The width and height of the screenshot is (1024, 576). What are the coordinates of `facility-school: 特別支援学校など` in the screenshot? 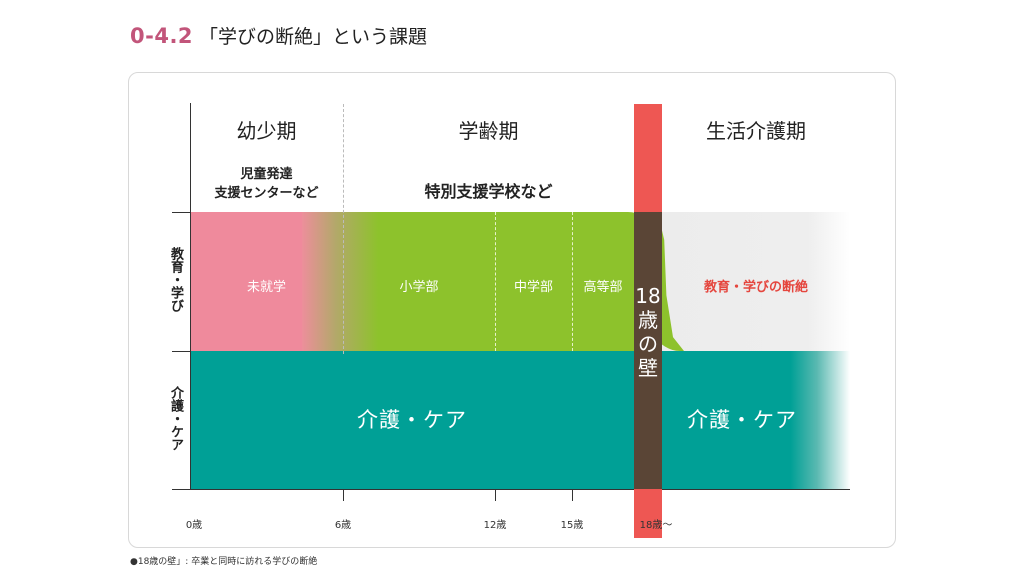 It's located at (488, 191).